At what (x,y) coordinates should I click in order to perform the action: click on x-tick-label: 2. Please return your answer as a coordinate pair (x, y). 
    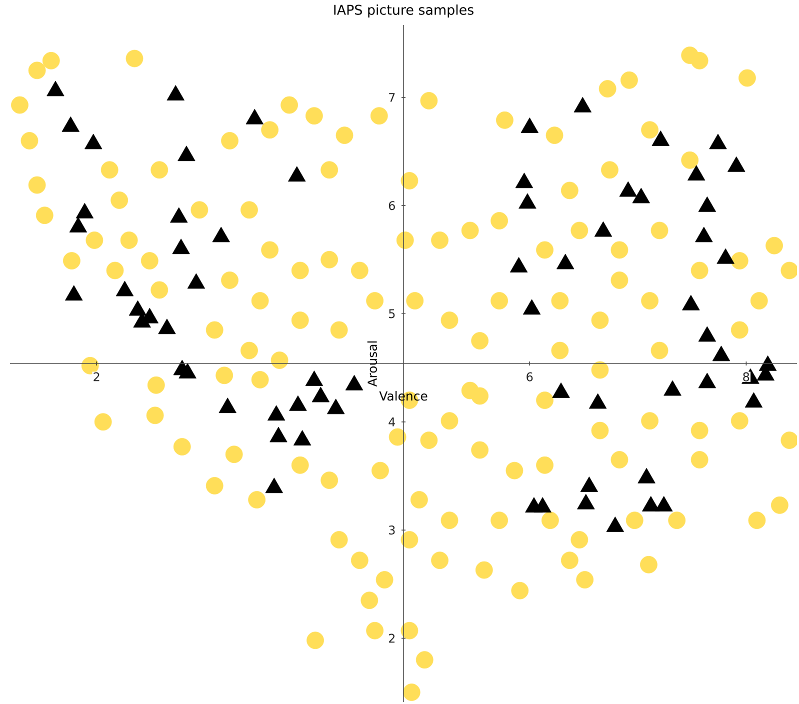
    Looking at the image, I should click on (97, 377).